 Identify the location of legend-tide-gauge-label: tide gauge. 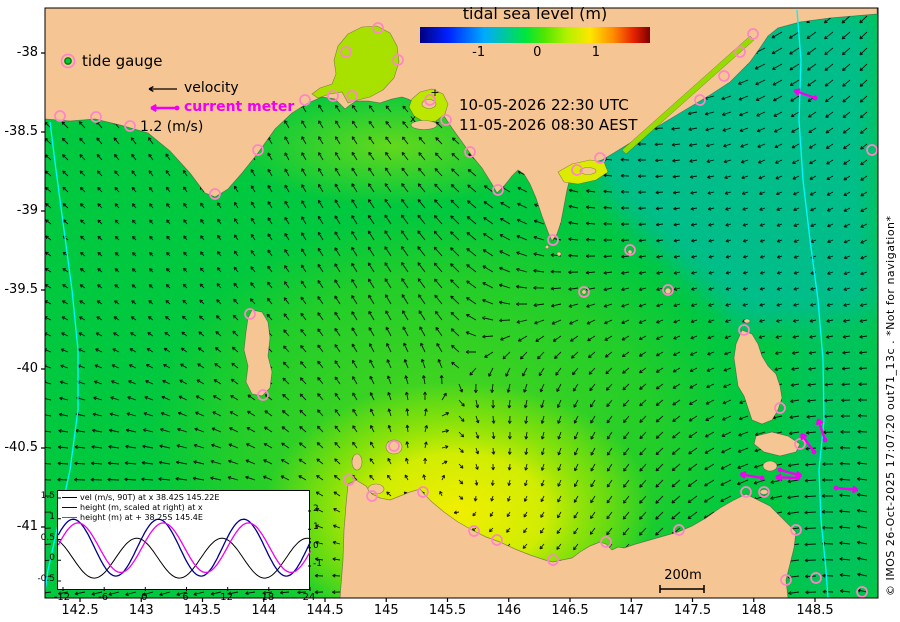
(122, 61).